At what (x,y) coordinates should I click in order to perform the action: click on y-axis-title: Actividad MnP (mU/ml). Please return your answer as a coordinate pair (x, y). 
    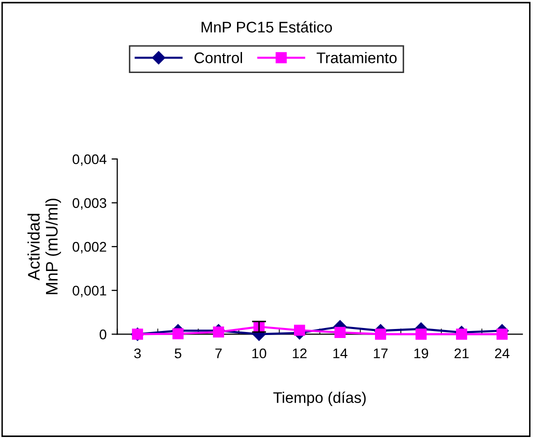
    Looking at the image, I should click on (44, 246).